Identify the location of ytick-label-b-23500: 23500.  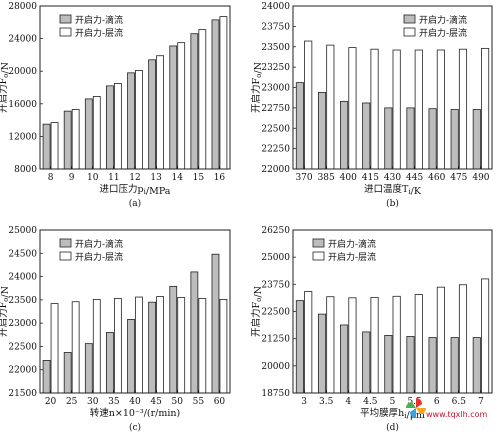
(275, 48).